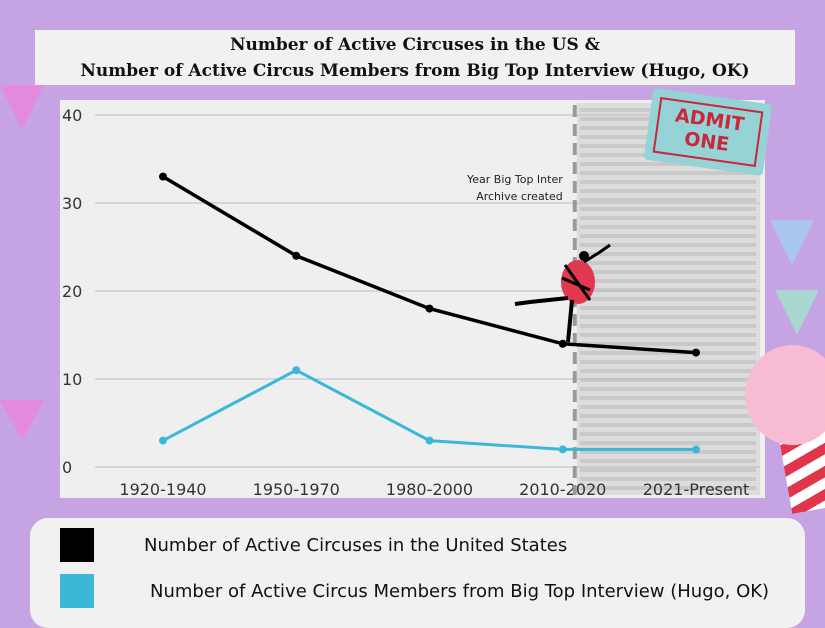 Image resolution: width=825 pixels, height=628 pixels. What do you see at coordinates (72, 379) in the screenshot?
I see `y-tick-label: 10` at bounding box center [72, 379].